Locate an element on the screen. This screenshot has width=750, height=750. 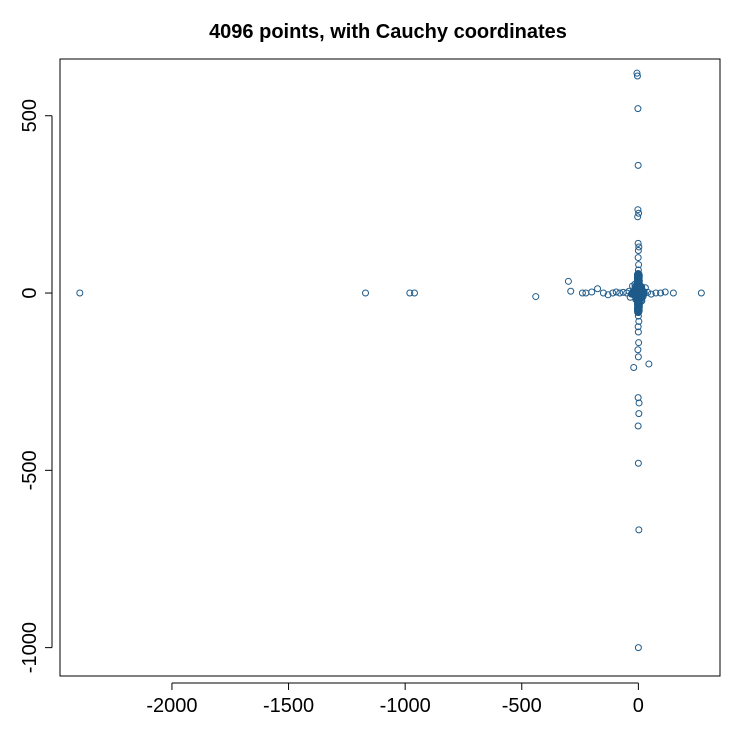
x-tick-label: -1000 is located at coordinates (405, 706).